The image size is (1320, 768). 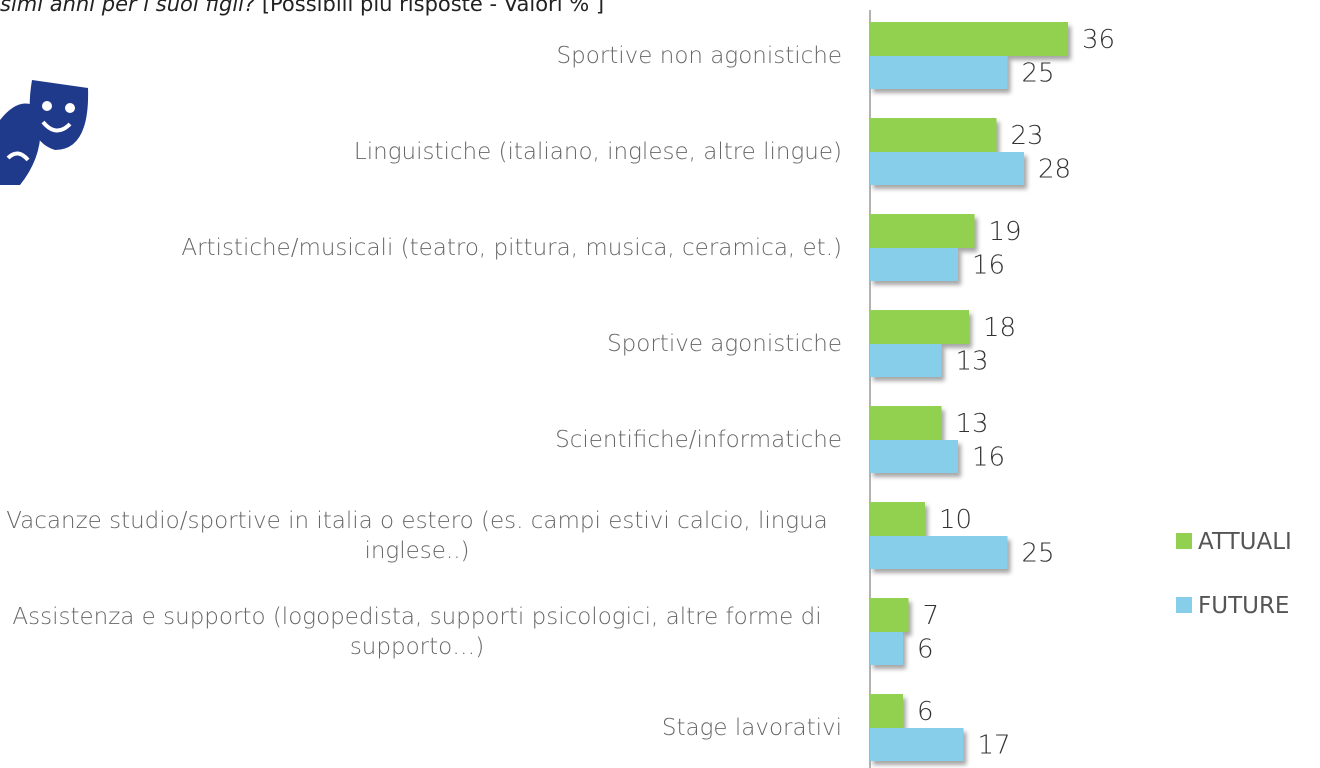 I want to click on chart-title: simi anni per i suoi figli?, so click(x=128, y=8).